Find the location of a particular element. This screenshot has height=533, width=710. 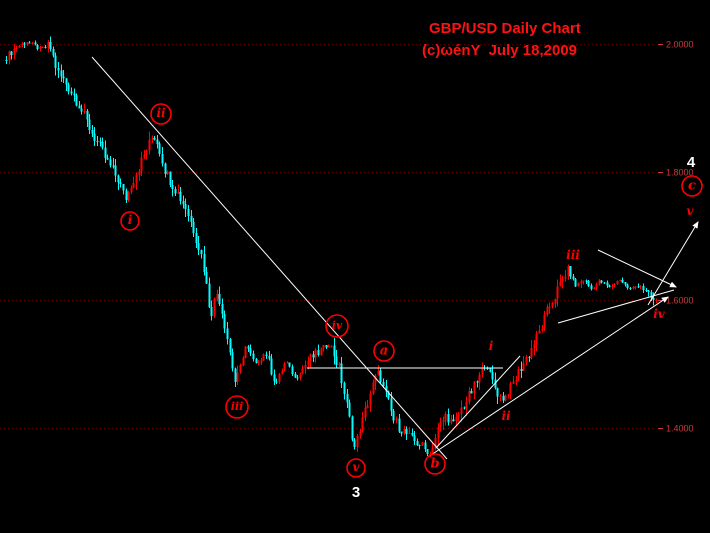

chart-subtitle: (c)ωénY July 18,2009 is located at coordinates (499, 50).